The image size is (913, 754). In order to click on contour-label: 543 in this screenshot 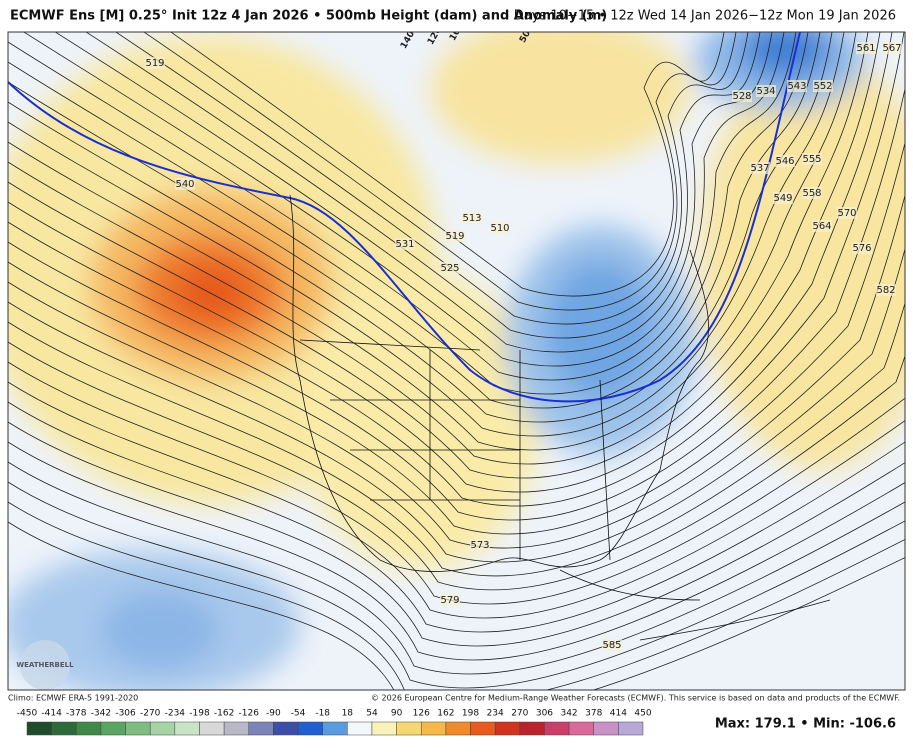, I will do `click(796, 86)`.